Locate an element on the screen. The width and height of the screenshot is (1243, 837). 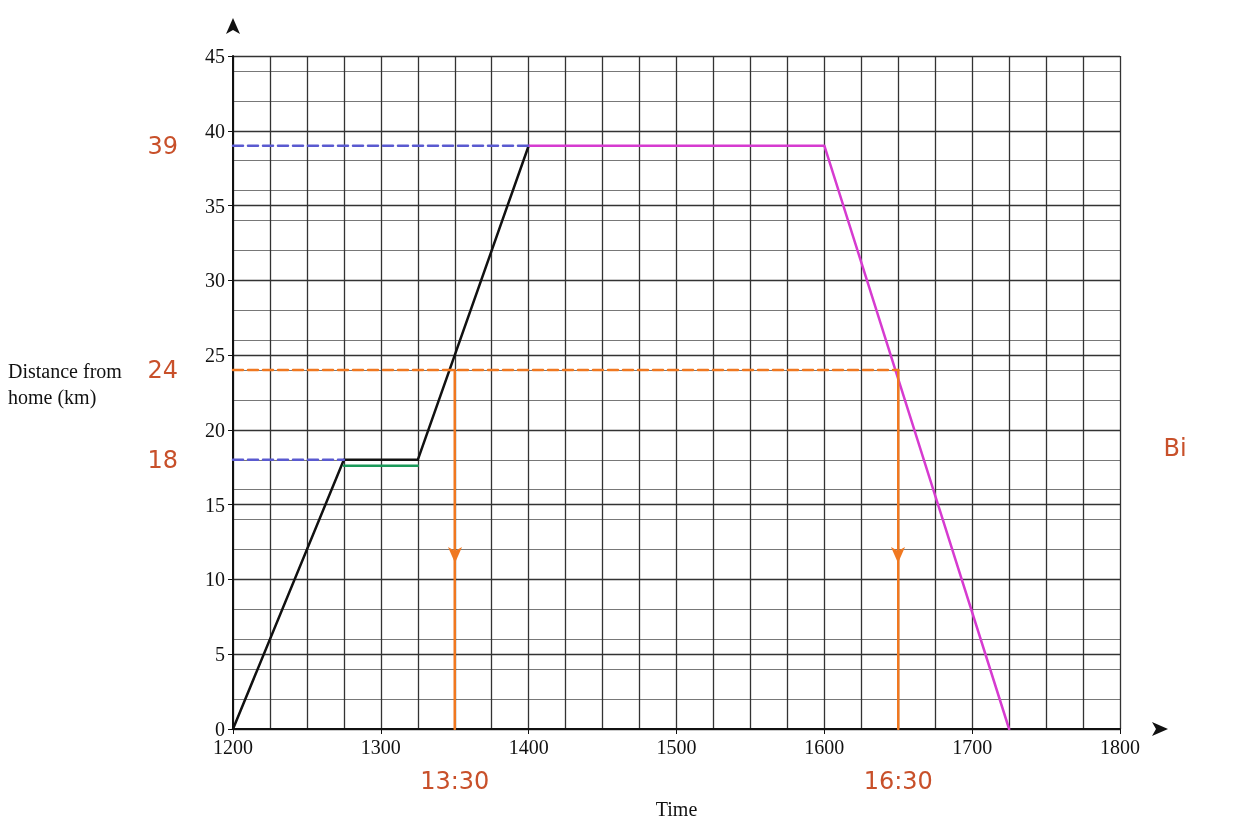
y-tick-label: 40 is located at coordinates (215, 130).